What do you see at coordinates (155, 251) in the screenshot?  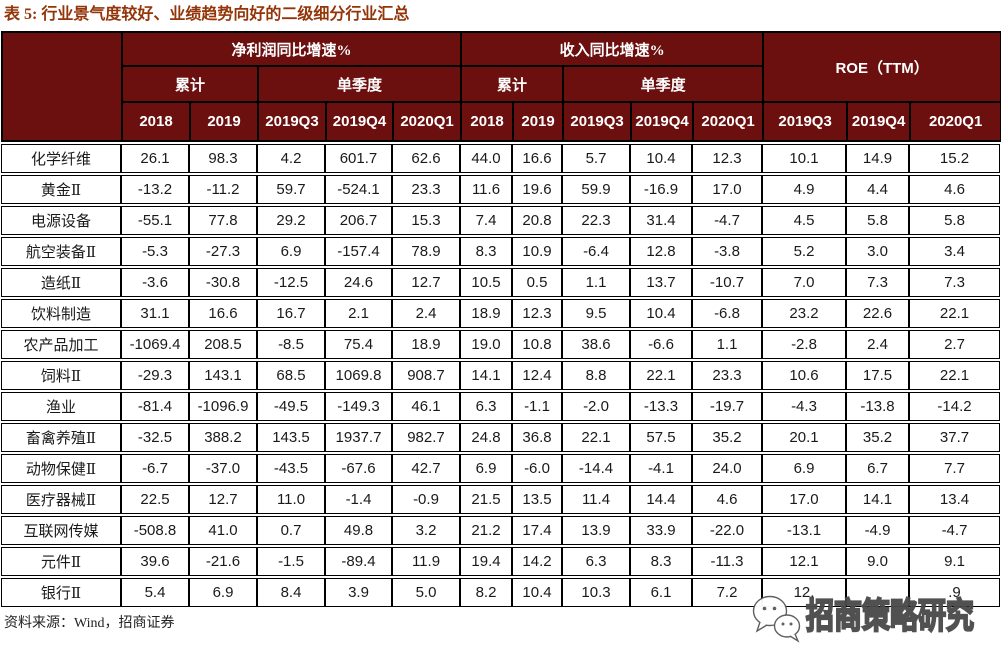 I see `value-cell: -5.3` at bounding box center [155, 251].